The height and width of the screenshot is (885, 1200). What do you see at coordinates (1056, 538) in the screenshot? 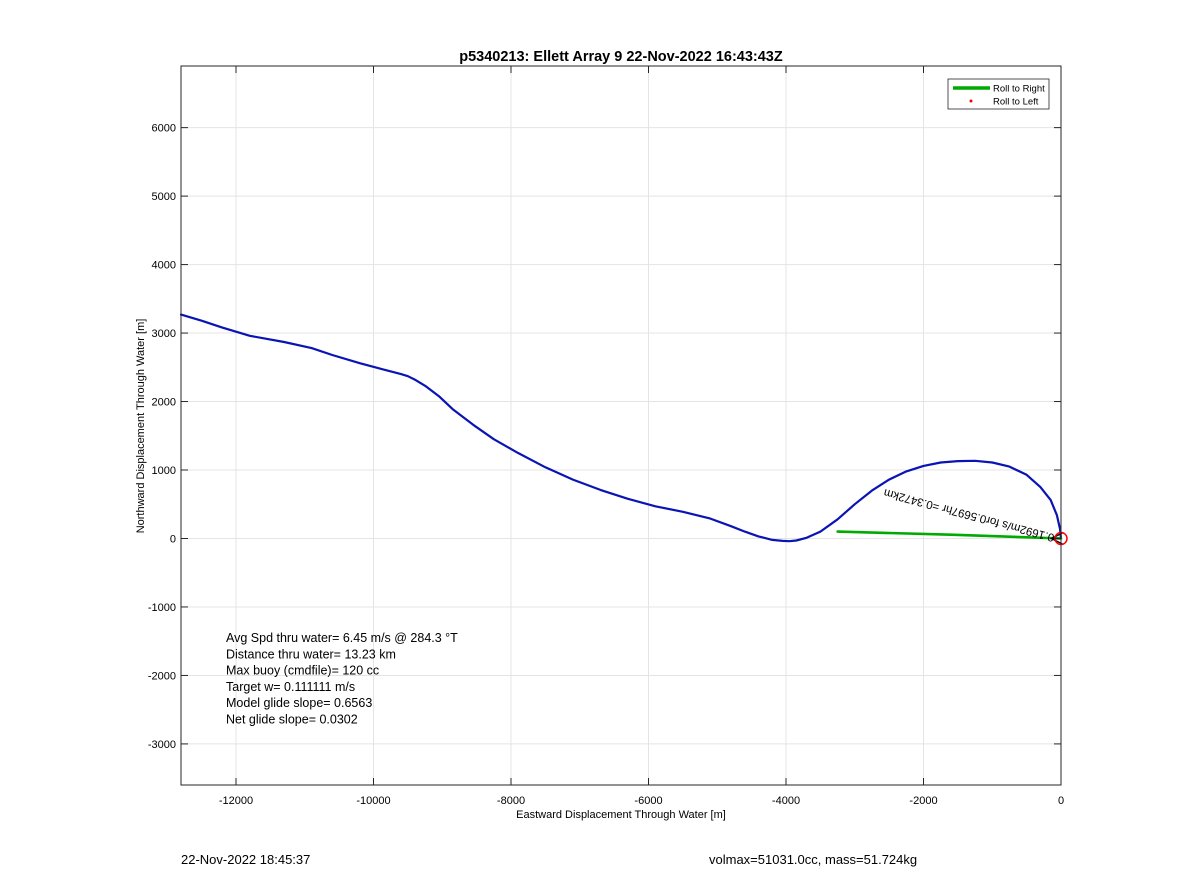
I see `current-vector-arrowhead` at bounding box center [1056, 538].